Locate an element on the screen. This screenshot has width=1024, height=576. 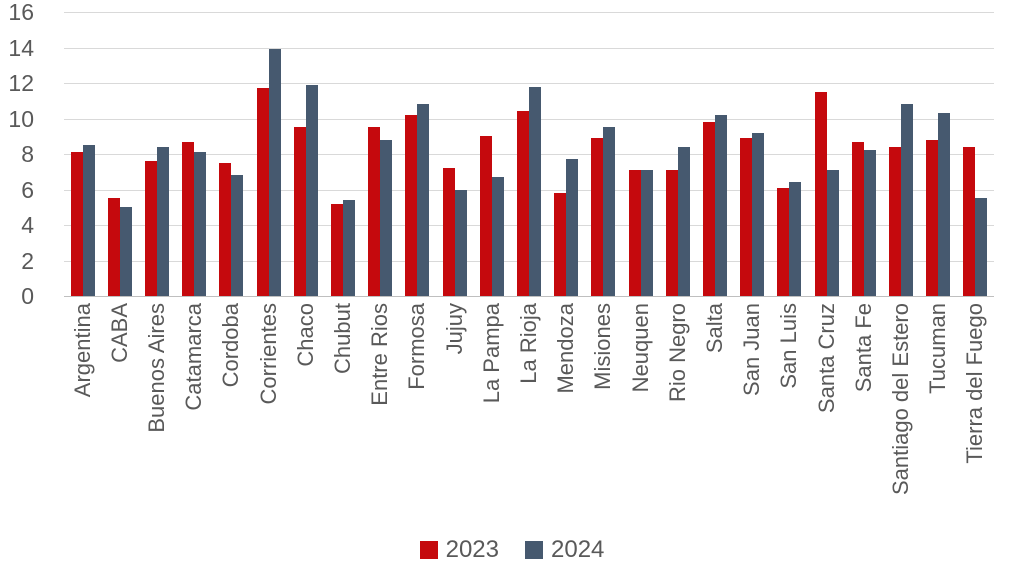
x-label-formosa: Formosa is located at coordinates (417, 346).